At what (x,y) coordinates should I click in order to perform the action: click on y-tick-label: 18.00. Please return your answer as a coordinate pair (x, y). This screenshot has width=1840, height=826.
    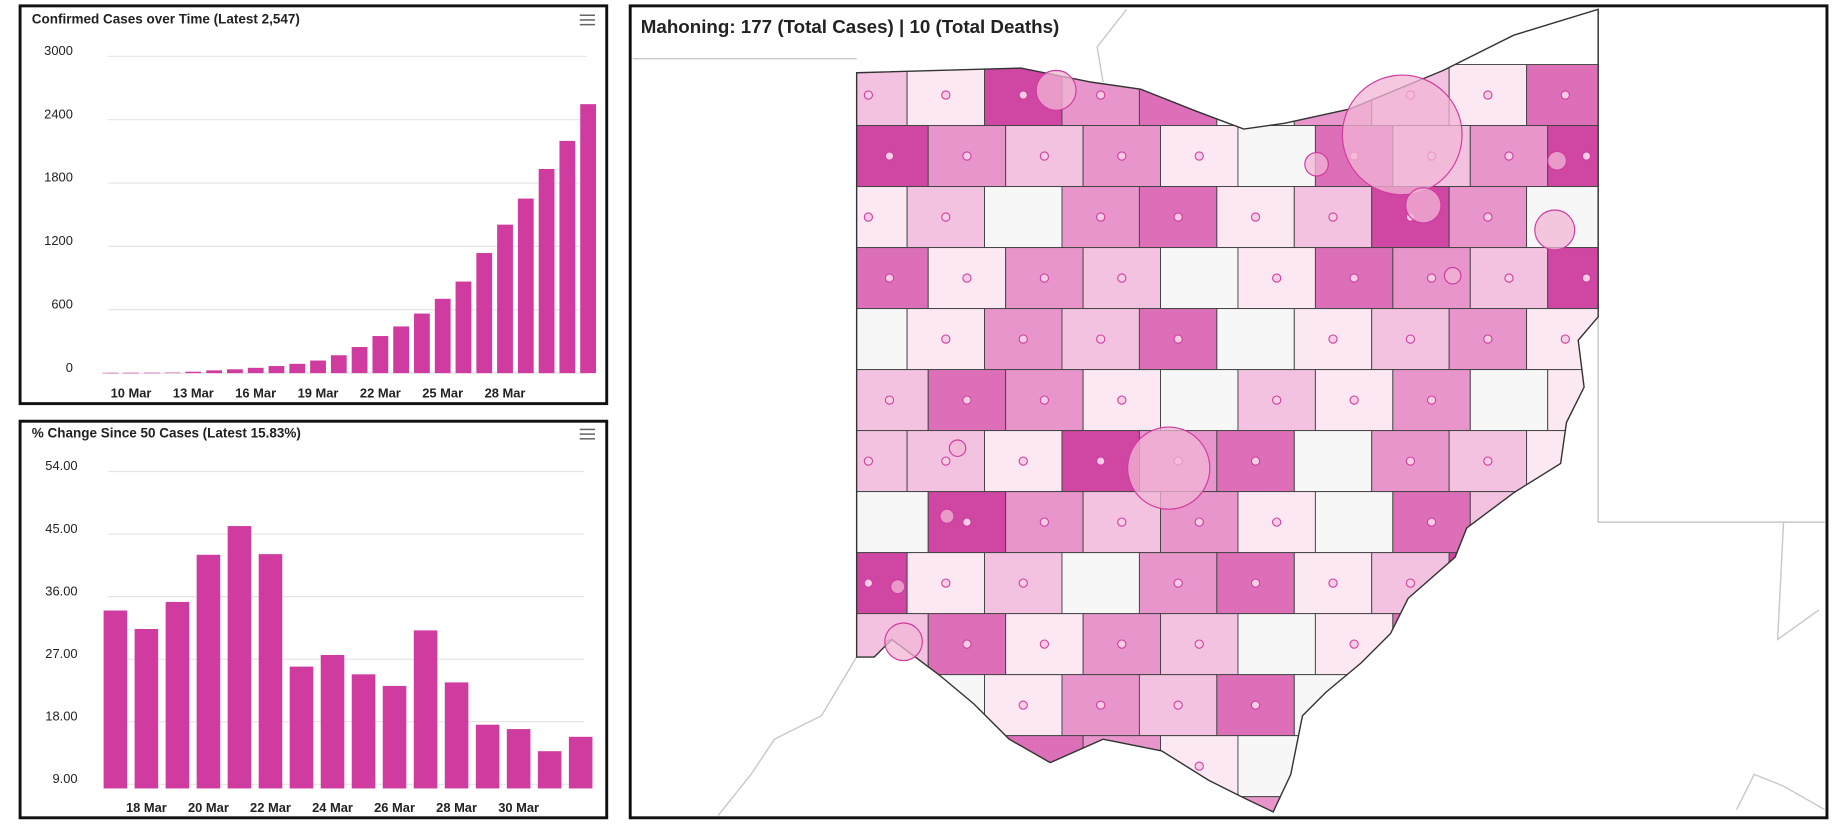
    Looking at the image, I should click on (61, 715).